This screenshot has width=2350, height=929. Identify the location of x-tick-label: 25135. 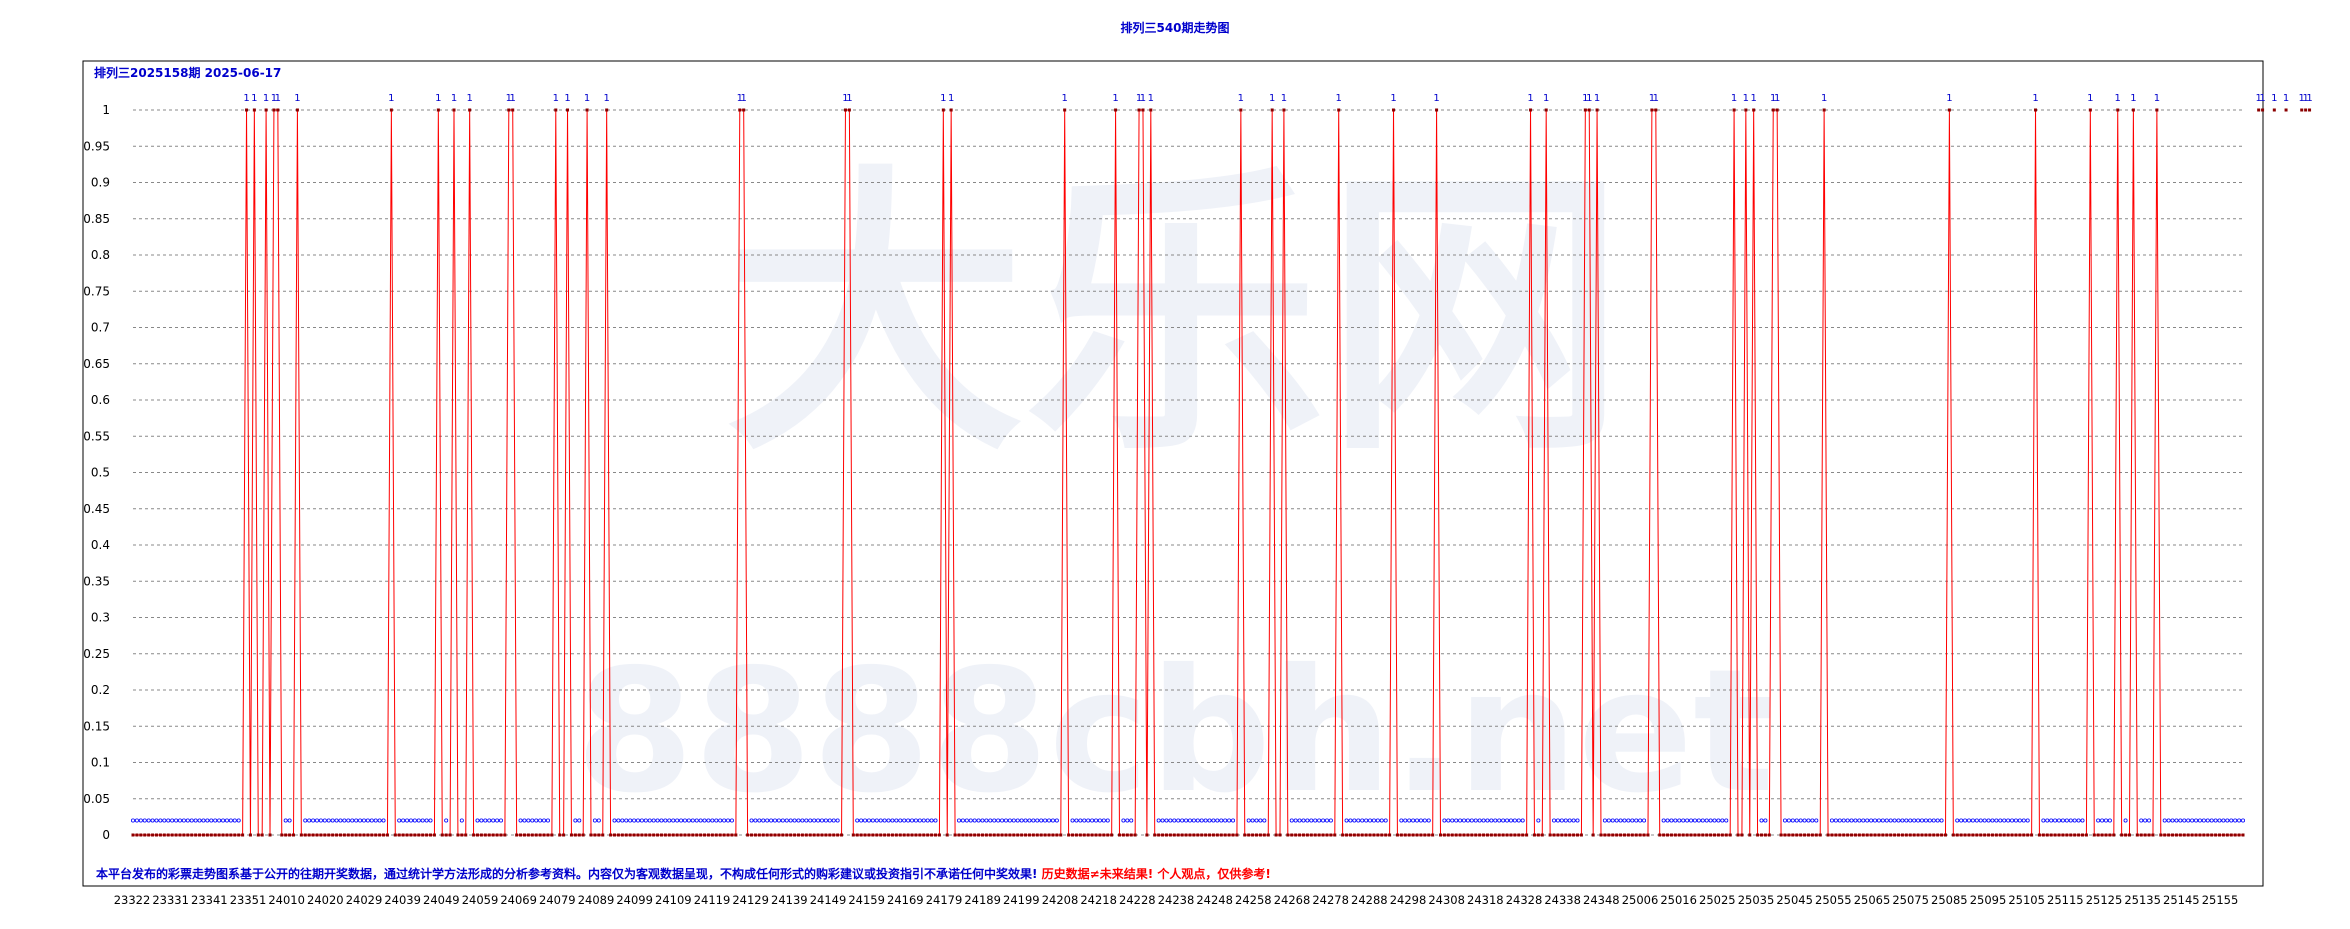
(2142, 900).